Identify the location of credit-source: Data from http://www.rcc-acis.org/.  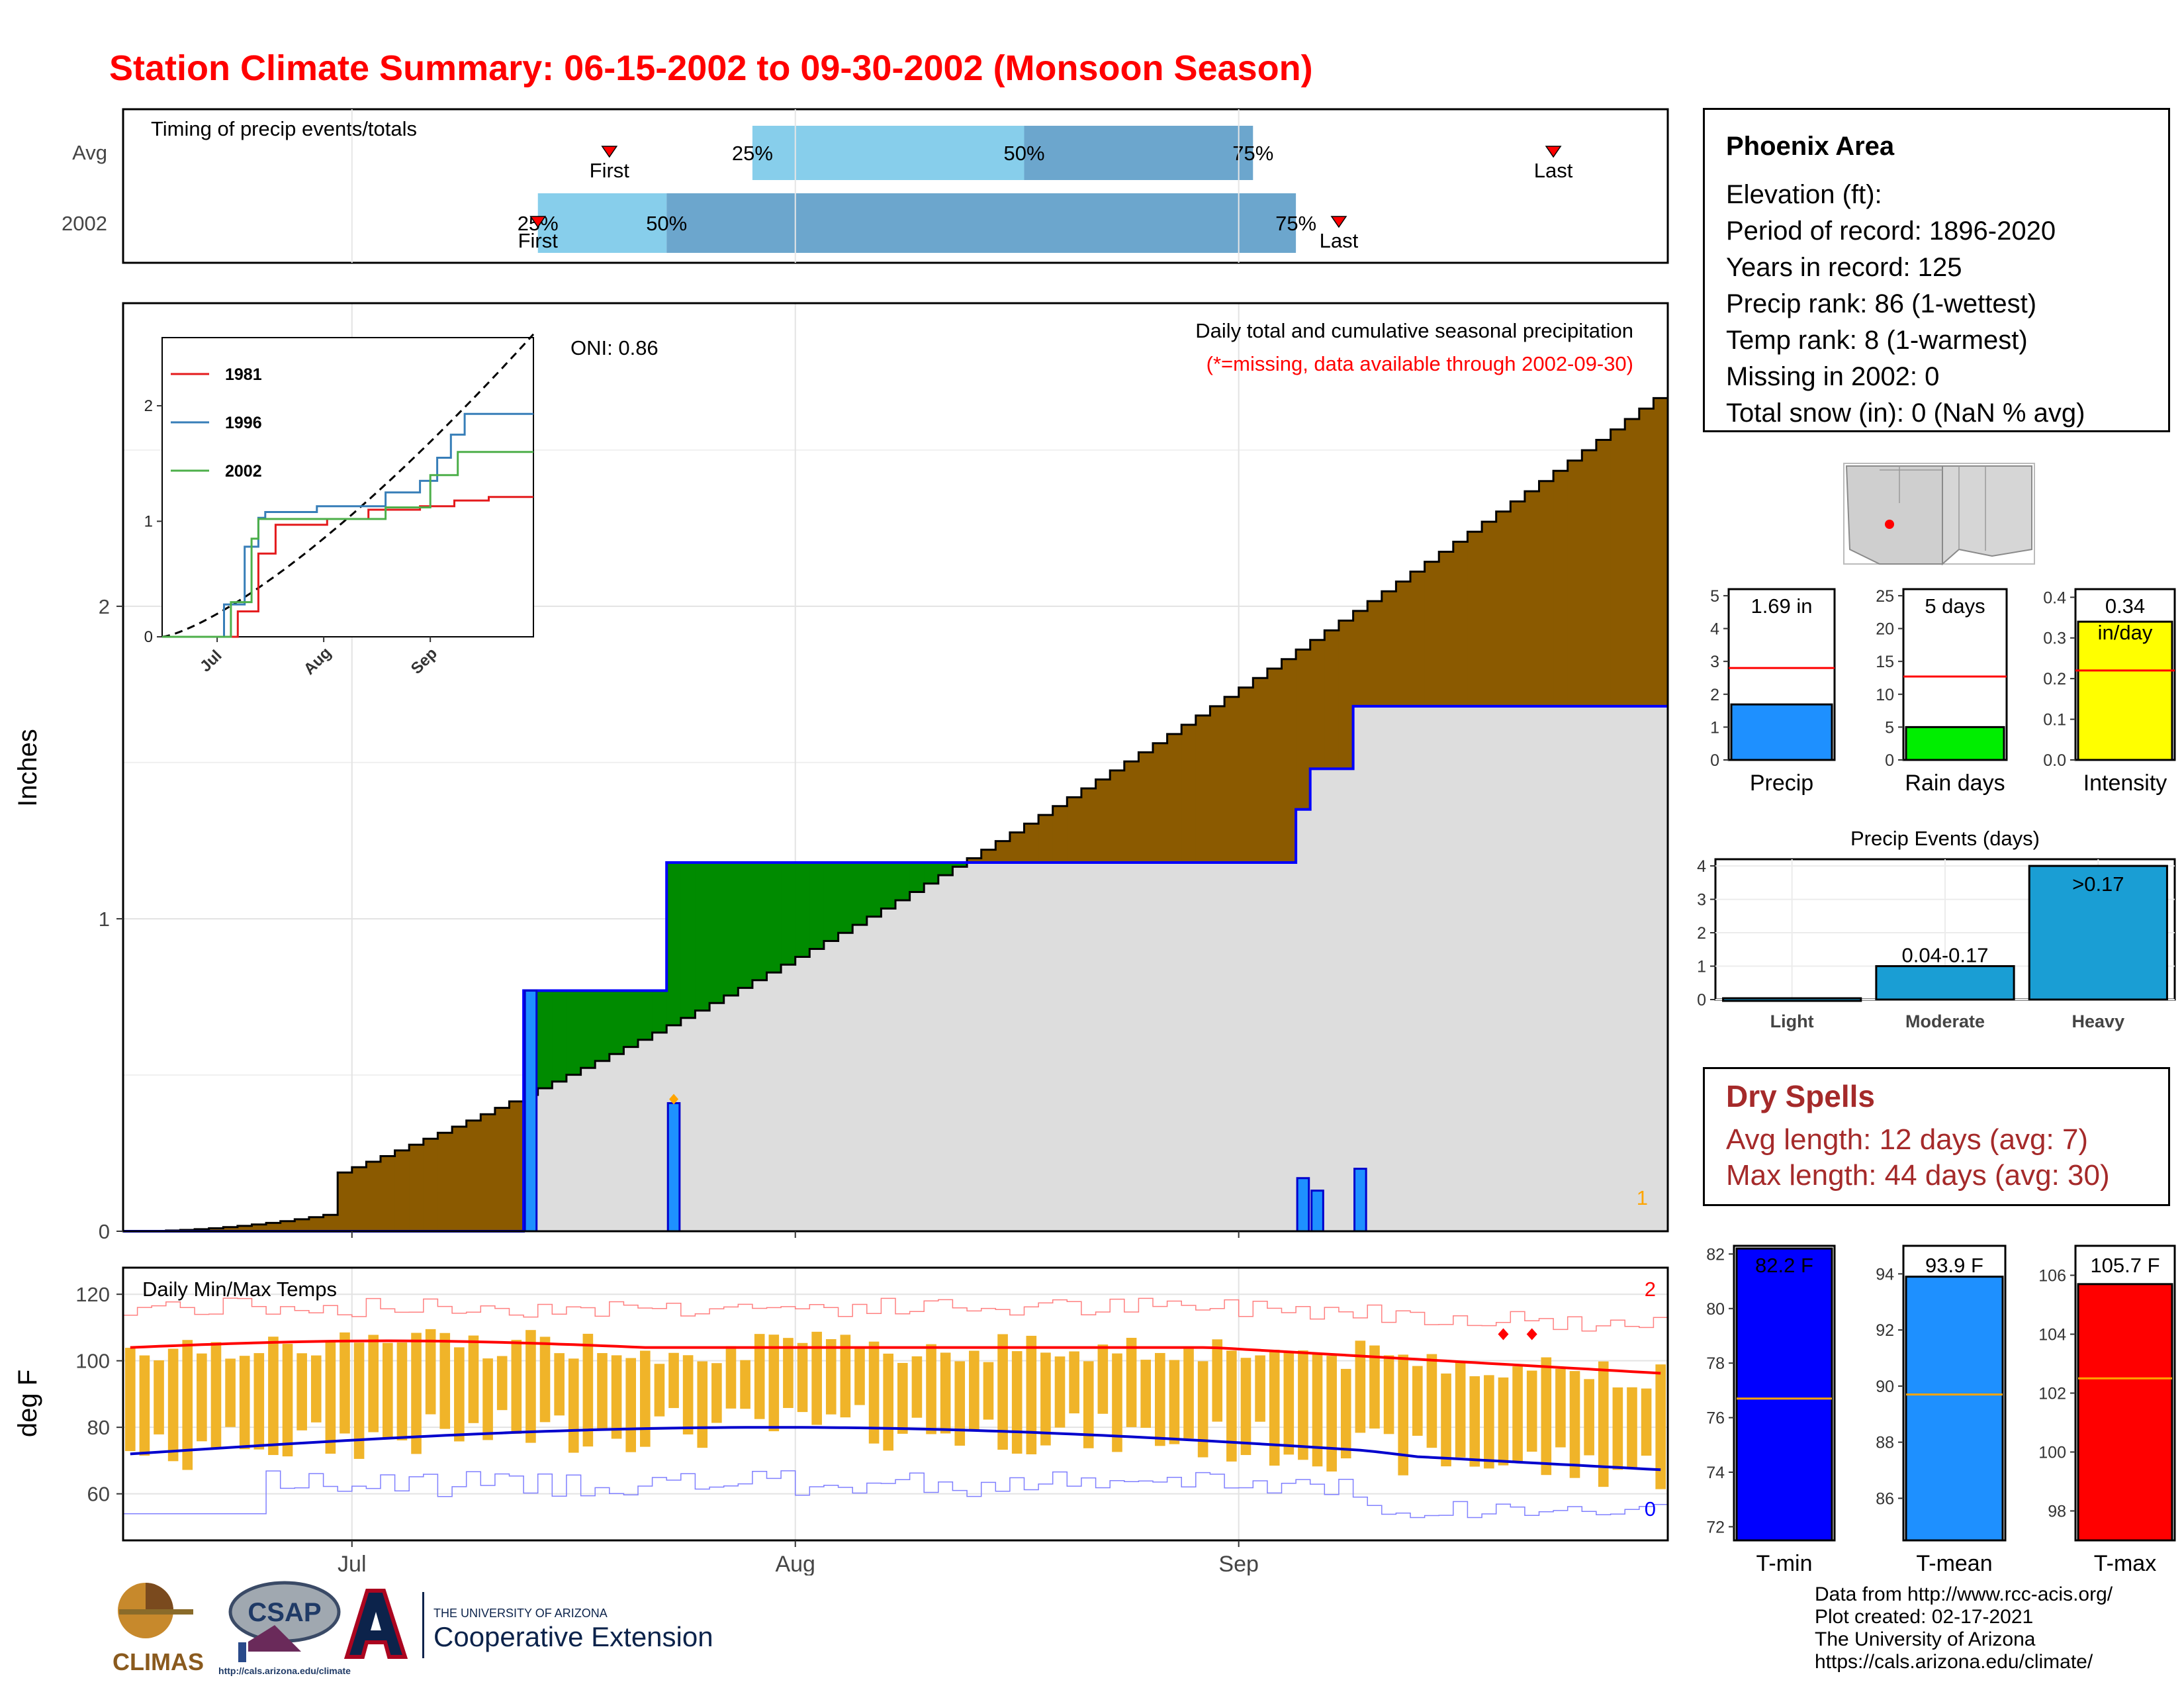
(1964, 1594).